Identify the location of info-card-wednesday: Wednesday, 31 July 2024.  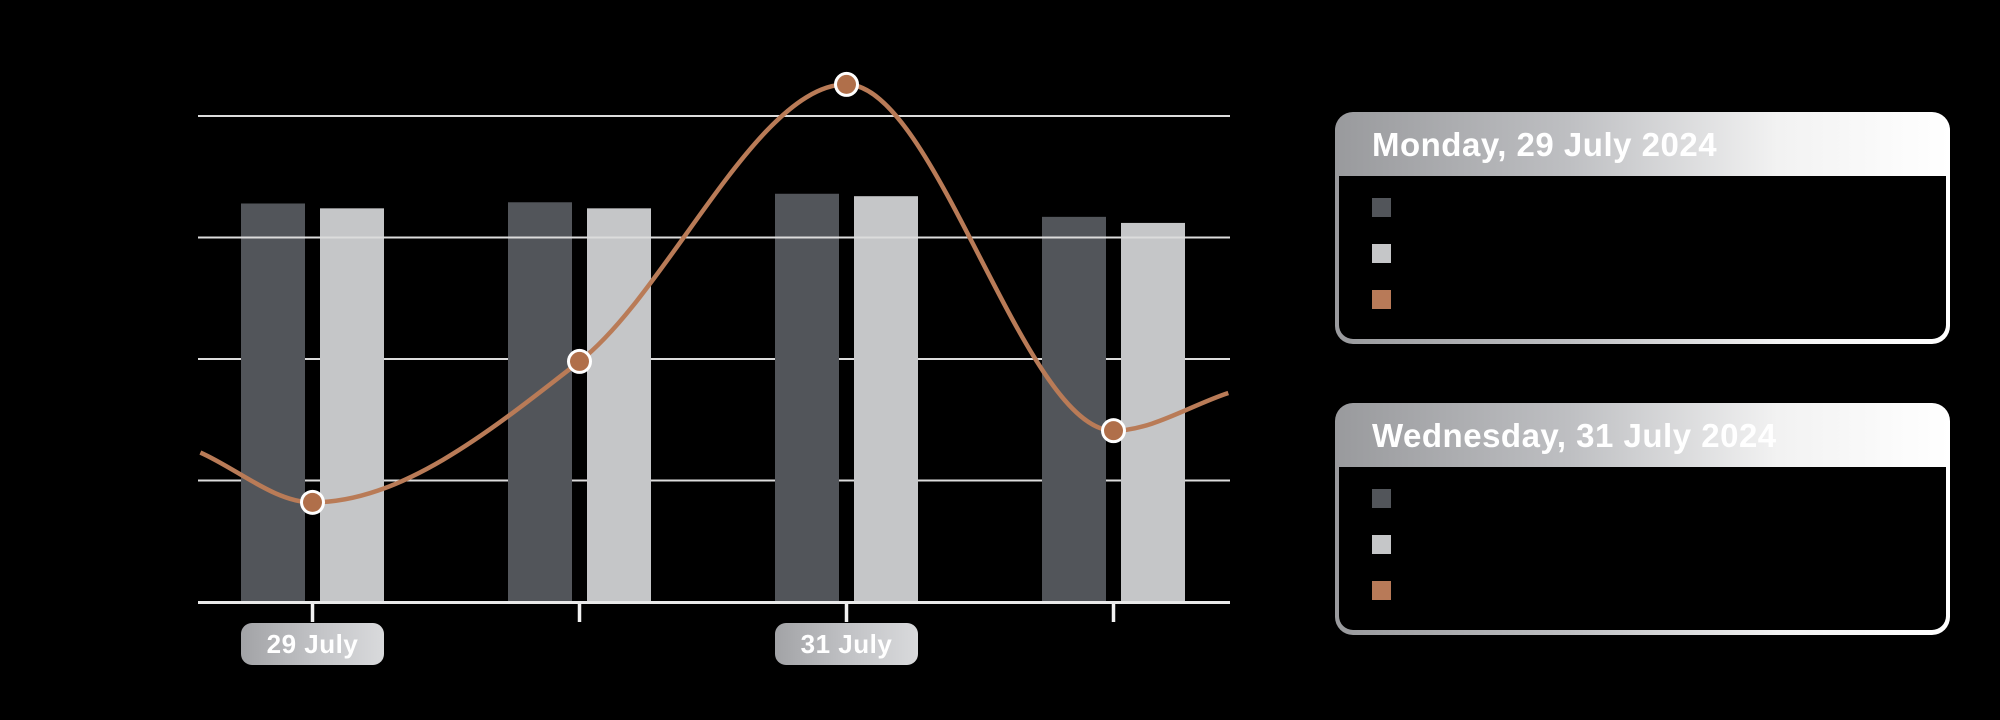
(1642, 519).